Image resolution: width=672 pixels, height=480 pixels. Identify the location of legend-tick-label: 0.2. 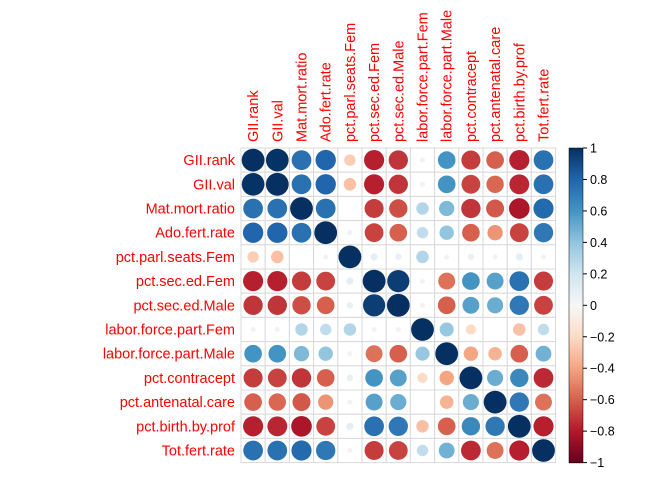
(598, 274).